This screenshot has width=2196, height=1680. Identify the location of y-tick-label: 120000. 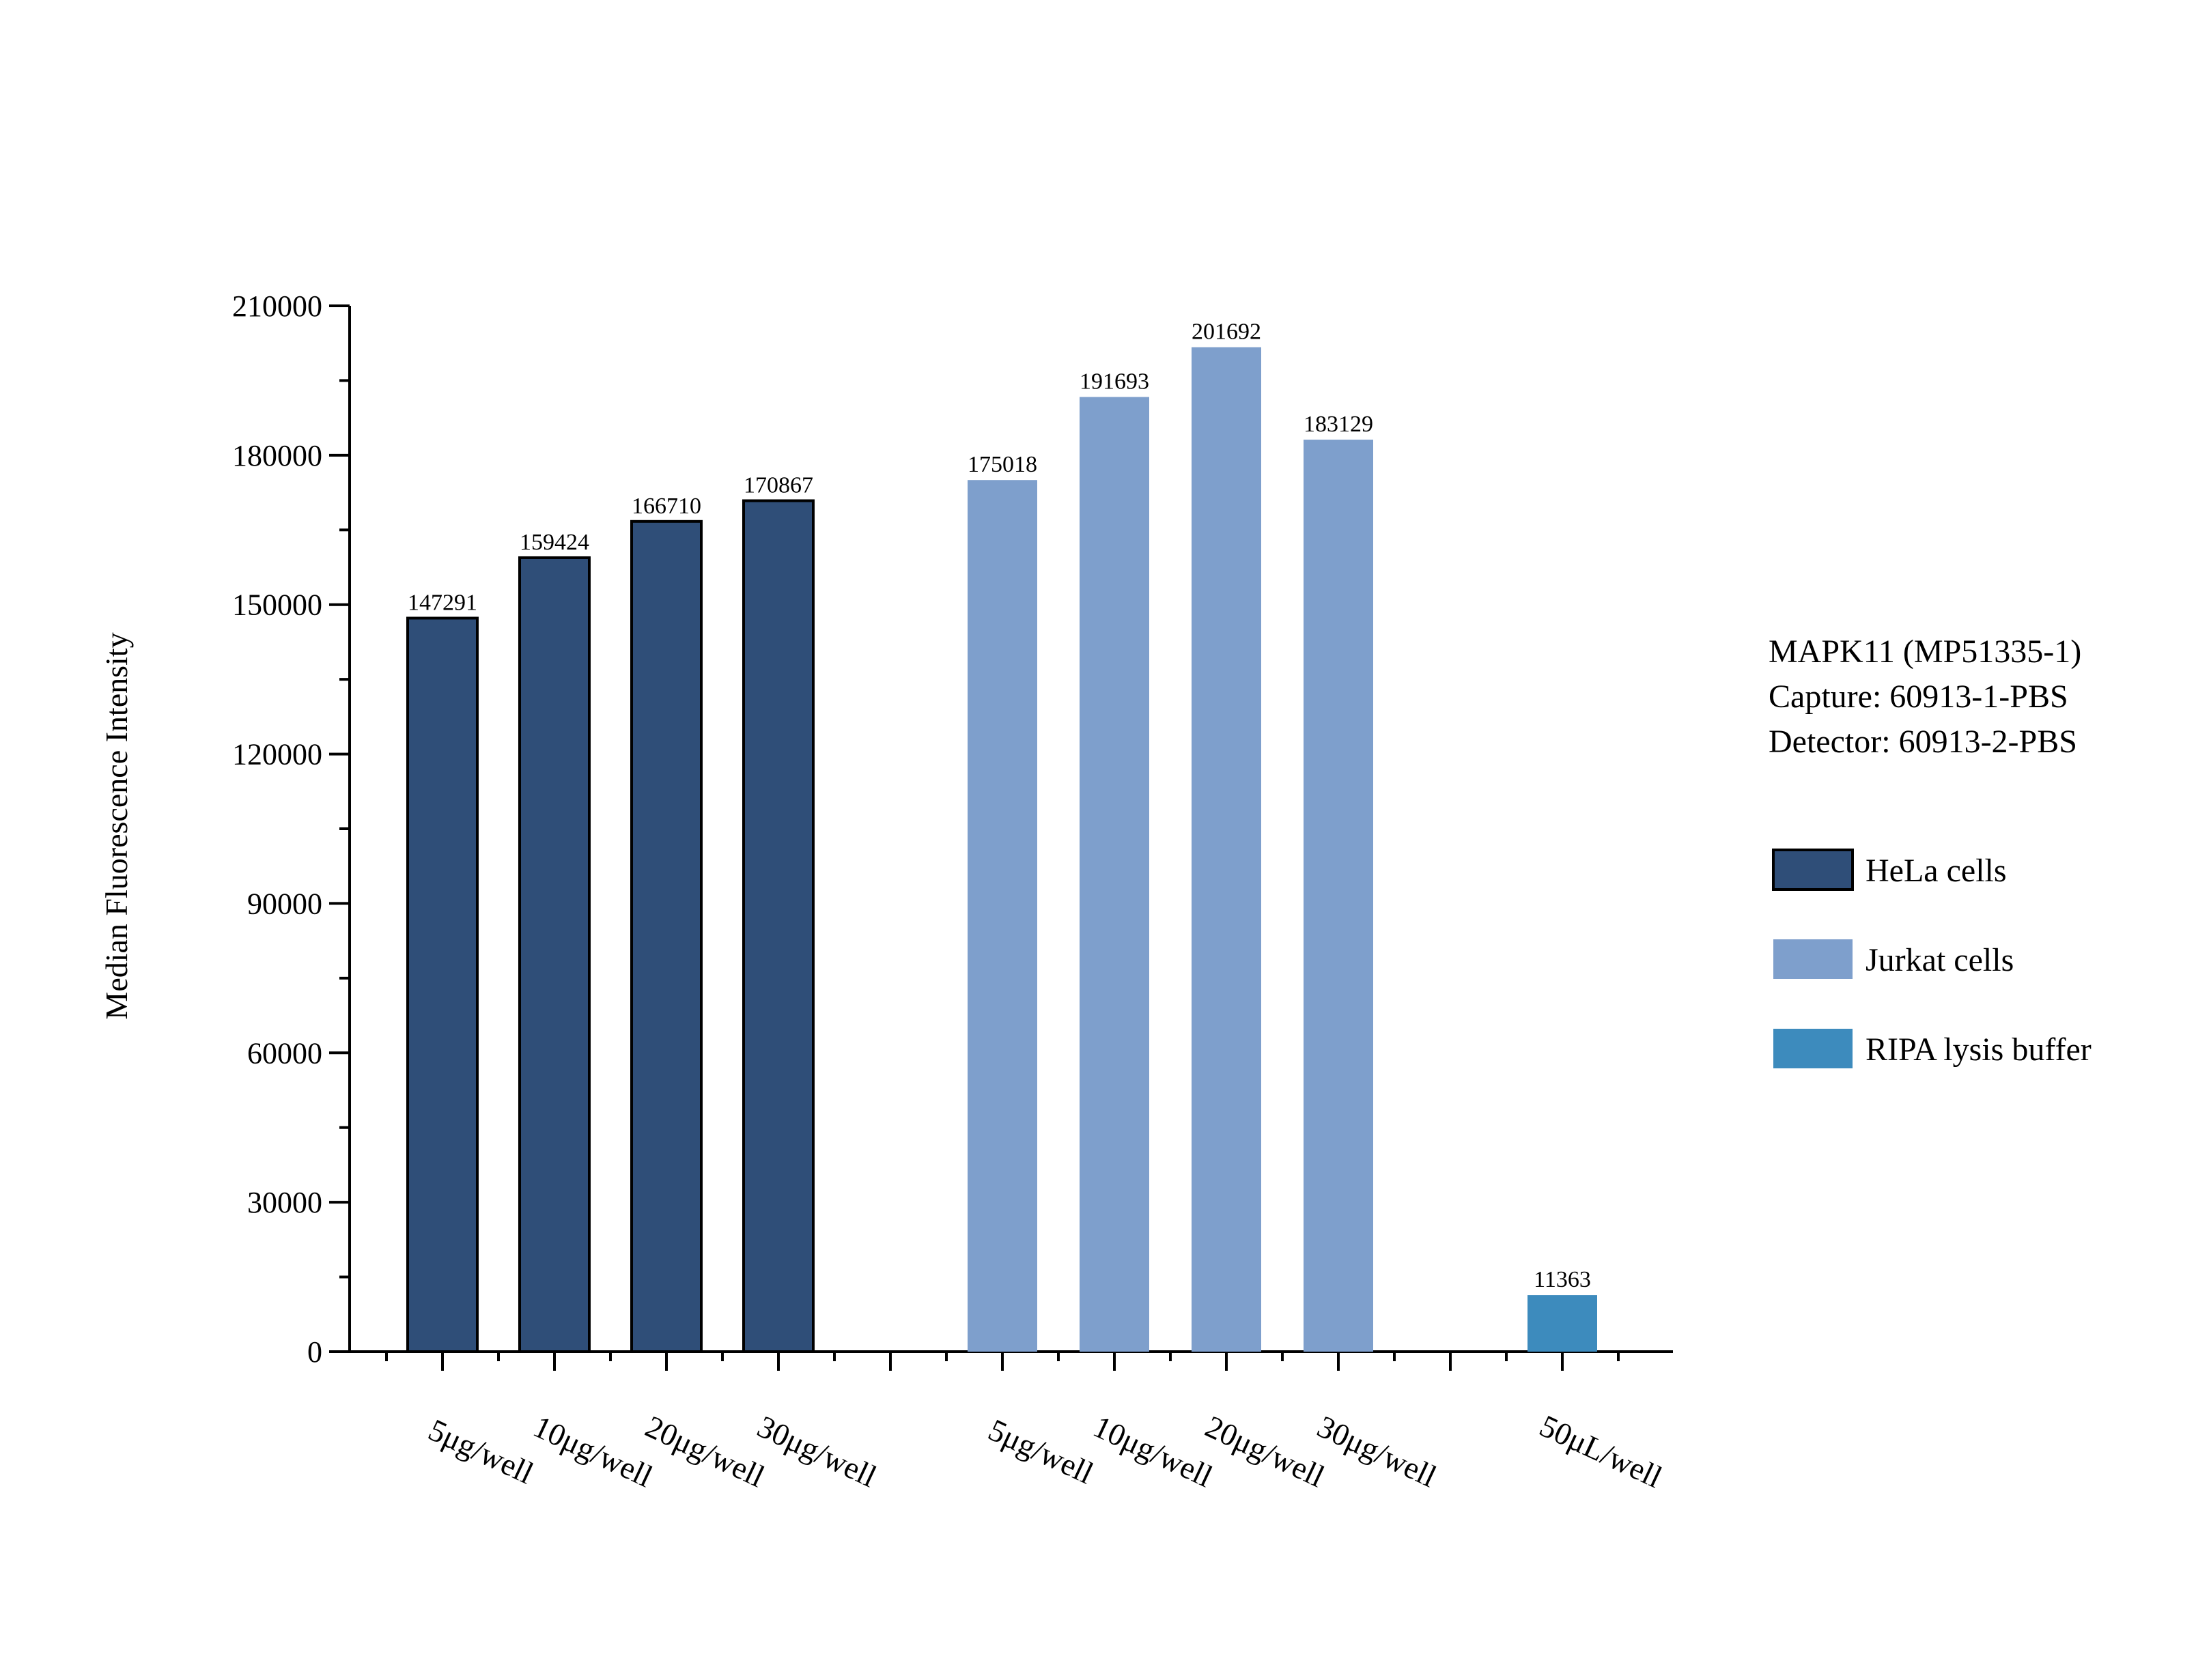
(277, 754).